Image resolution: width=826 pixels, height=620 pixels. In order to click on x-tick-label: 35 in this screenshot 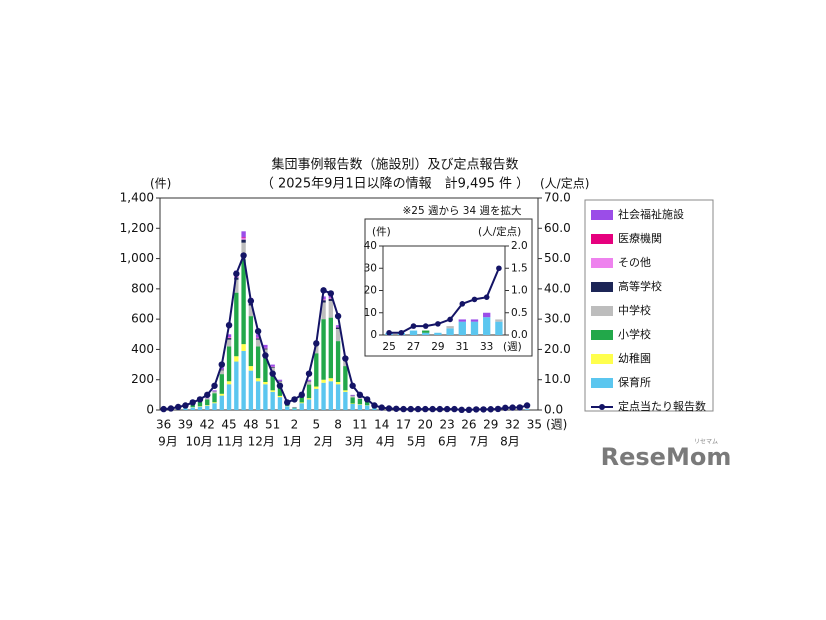, I will do `click(534, 425)`.